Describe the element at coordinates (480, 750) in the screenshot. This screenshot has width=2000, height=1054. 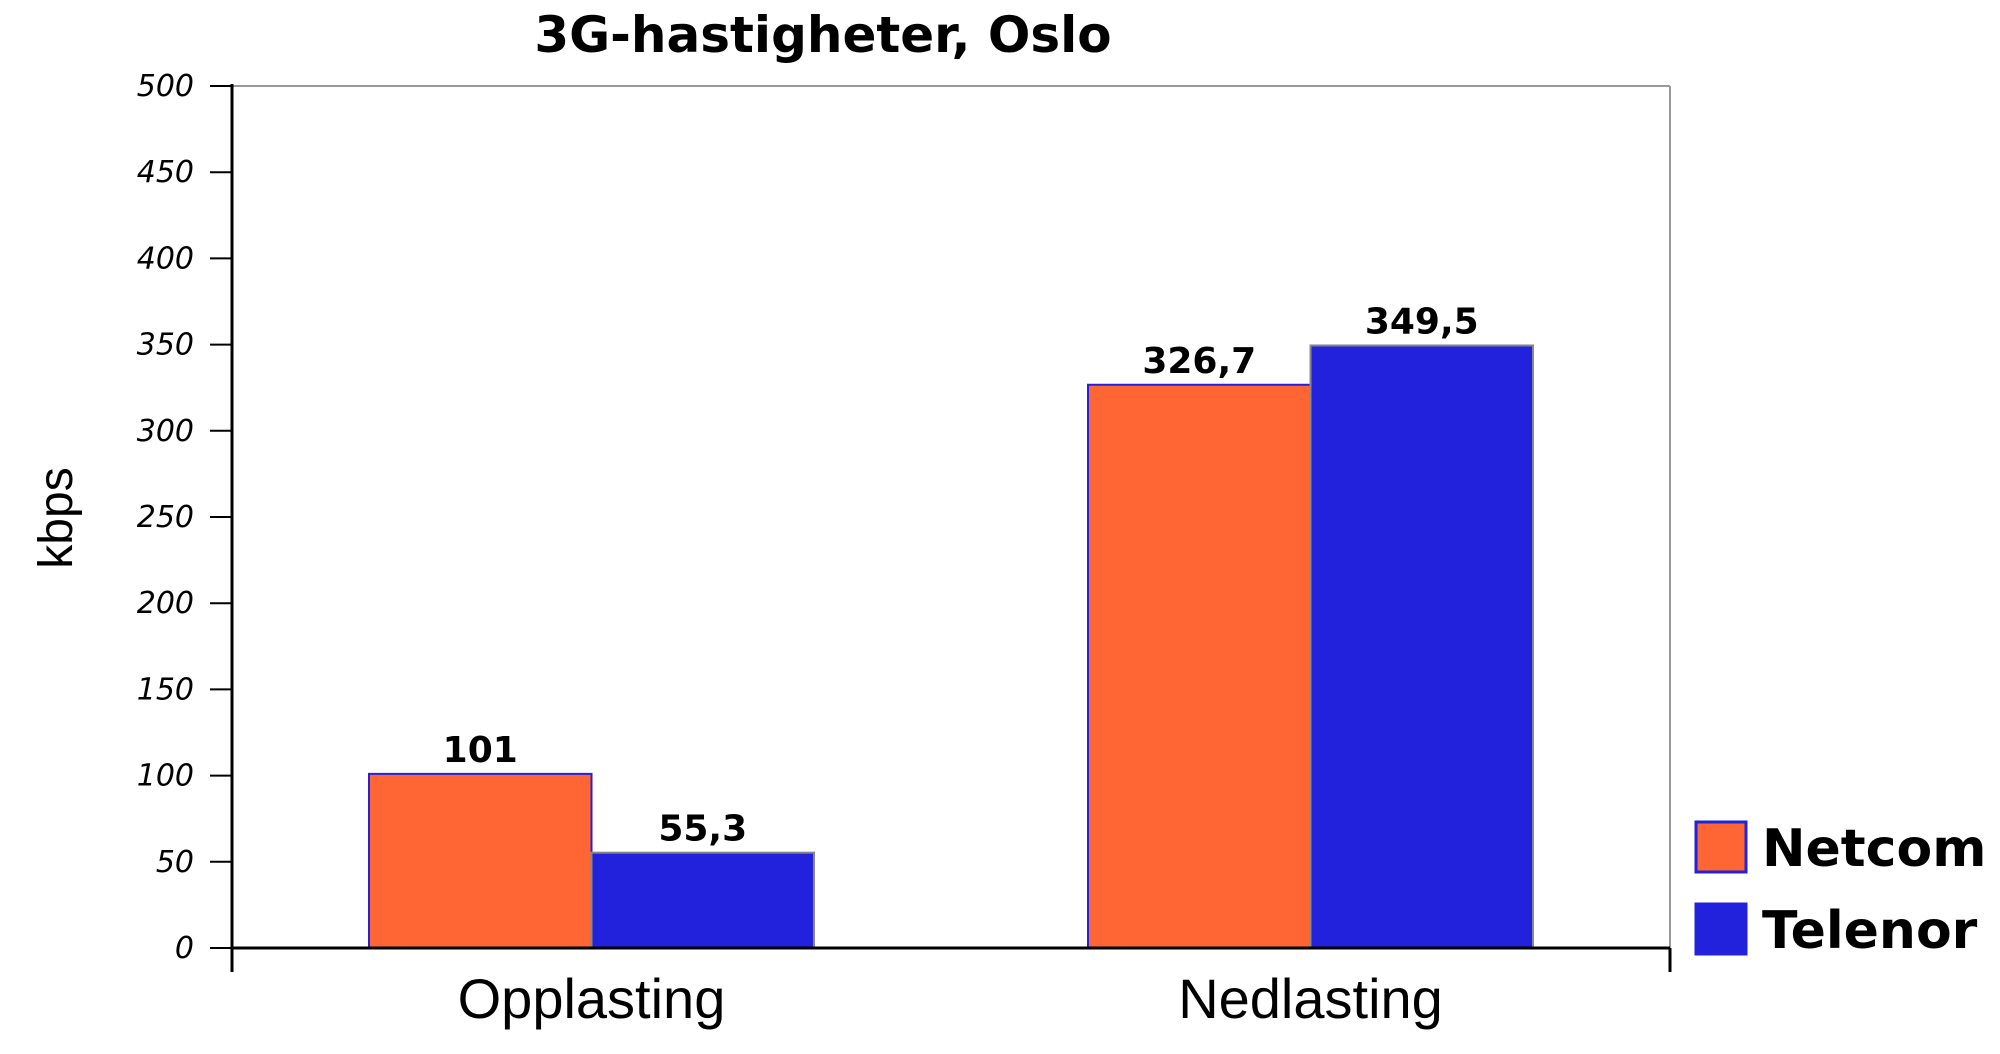
I see `data-label: 101` at that location.